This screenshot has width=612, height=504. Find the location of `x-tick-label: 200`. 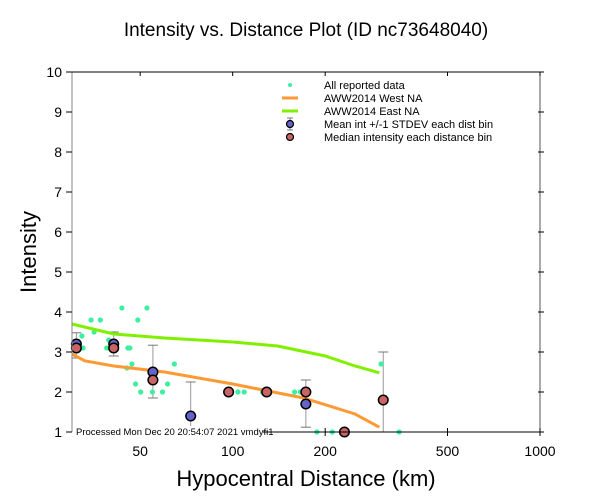

x-tick-label: 200 is located at coordinates (326, 451).